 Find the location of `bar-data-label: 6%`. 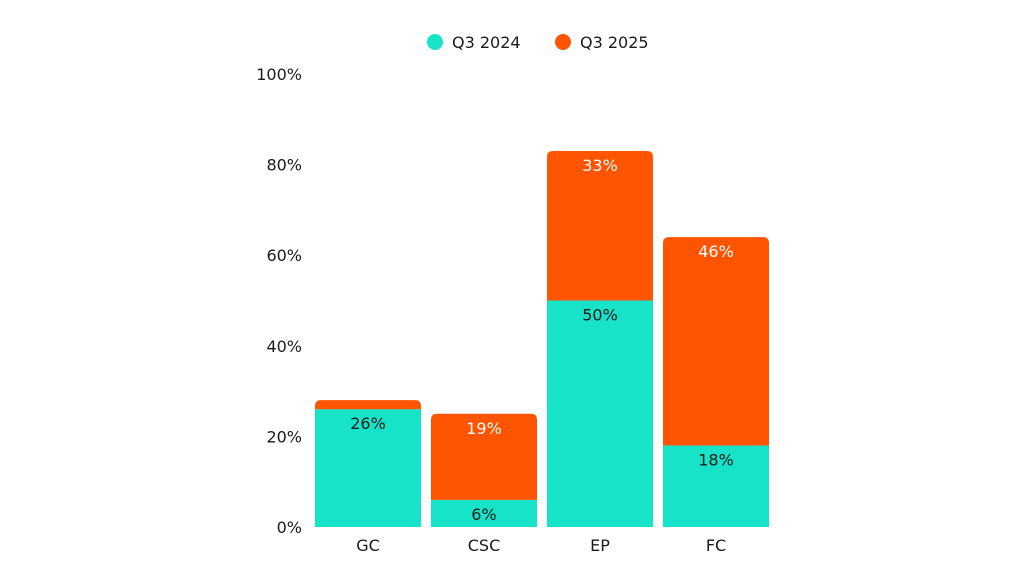

bar-data-label: 6% is located at coordinates (483, 514).